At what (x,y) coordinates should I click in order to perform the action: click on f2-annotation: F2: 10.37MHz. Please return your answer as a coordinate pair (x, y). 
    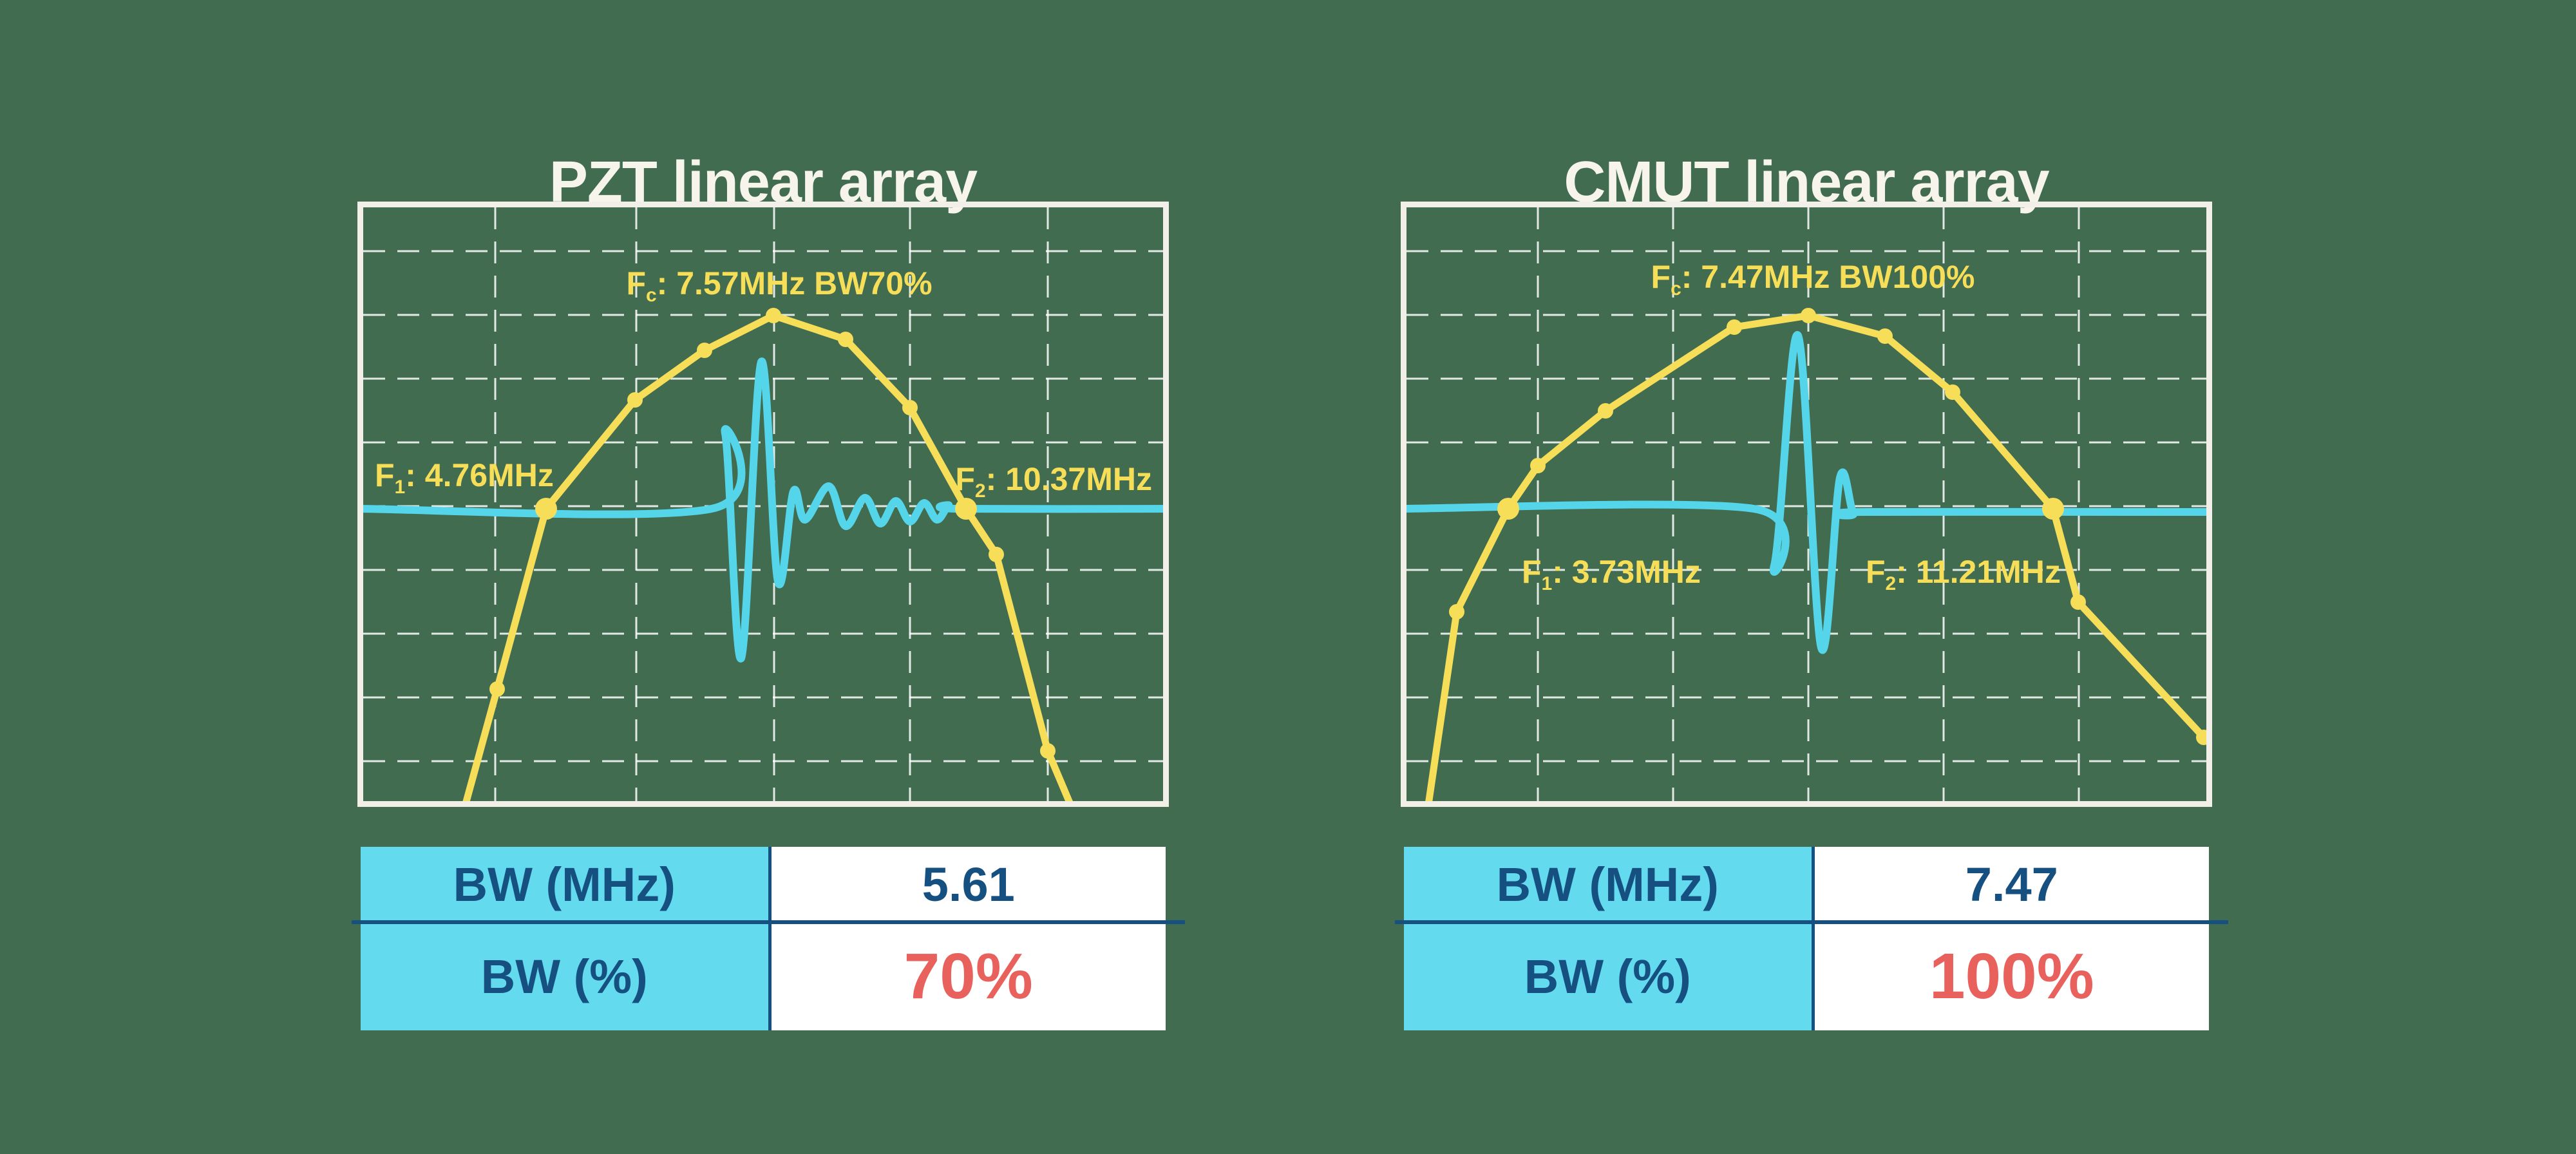
    Looking at the image, I should click on (1053, 482).